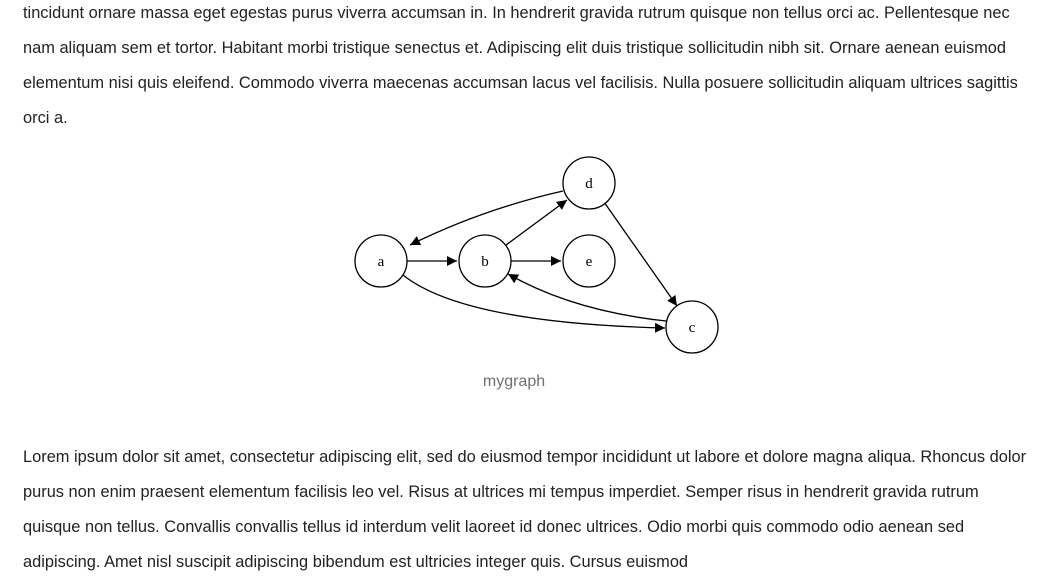 The image size is (1062, 580). What do you see at coordinates (536, 222) in the screenshot?
I see `edge-b-d` at bounding box center [536, 222].